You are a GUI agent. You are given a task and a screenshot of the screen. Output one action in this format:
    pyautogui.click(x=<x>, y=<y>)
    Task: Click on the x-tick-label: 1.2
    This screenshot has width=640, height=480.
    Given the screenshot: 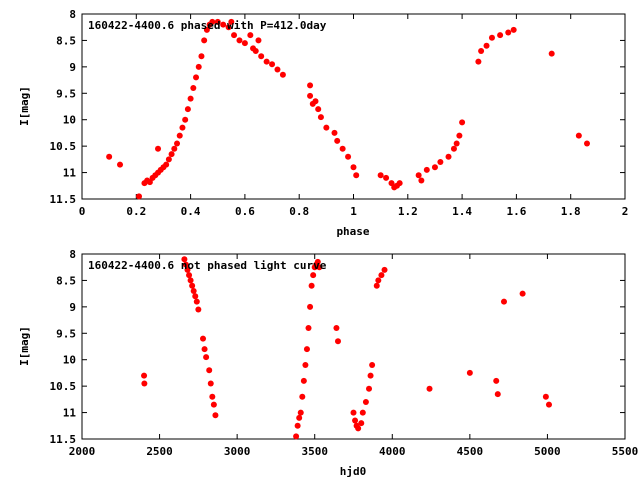 What is the action you would take?
    pyautogui.click(x=408, y=211)
    